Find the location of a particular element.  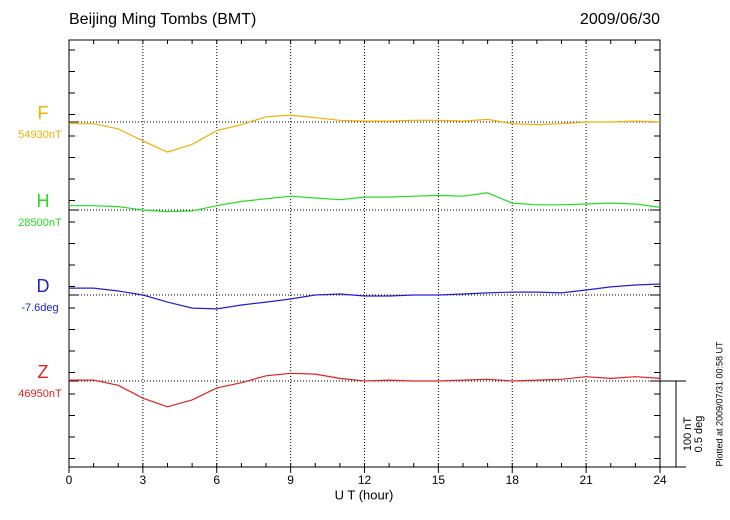

x-tick-label: 21 is located at coordinates (586, 480).